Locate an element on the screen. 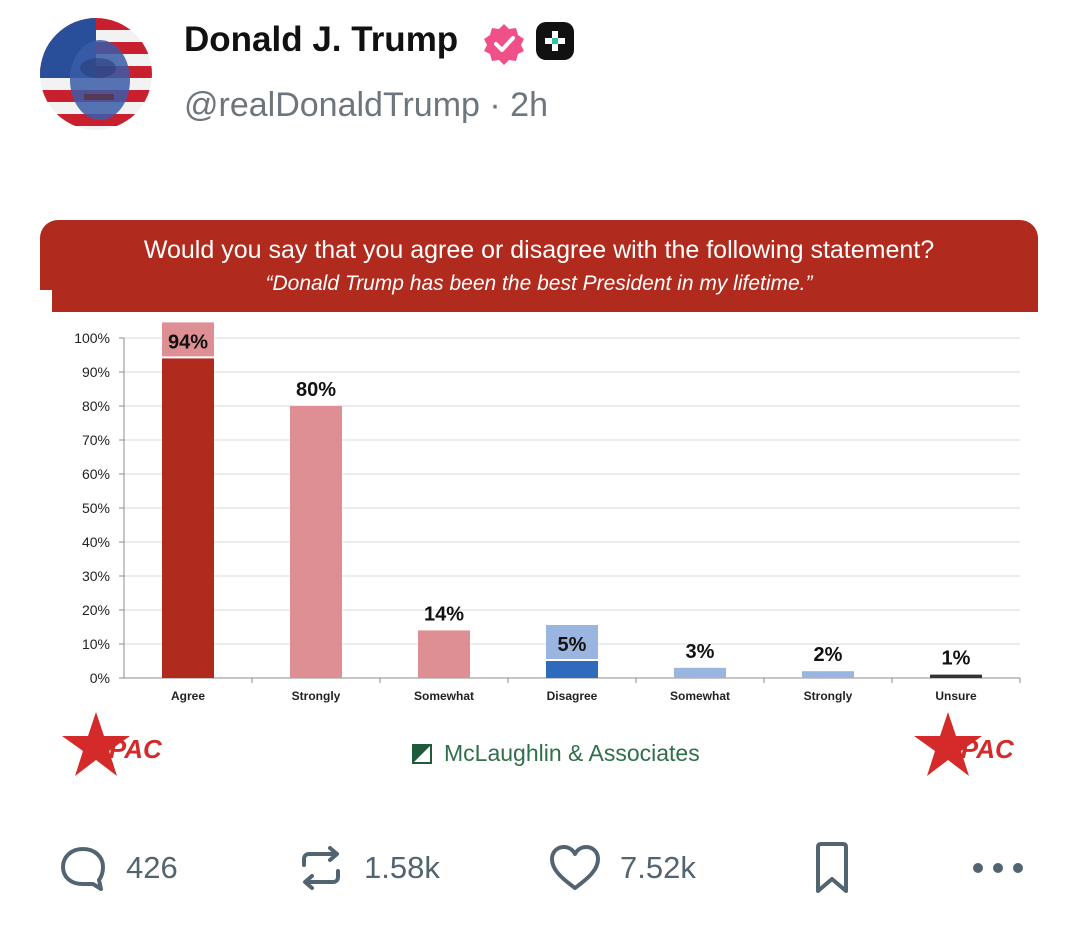 Image resolution: width=1080 pixels, height=951 pixels. cpac-logo-left: CPAC is located at coordinates (112, 744).